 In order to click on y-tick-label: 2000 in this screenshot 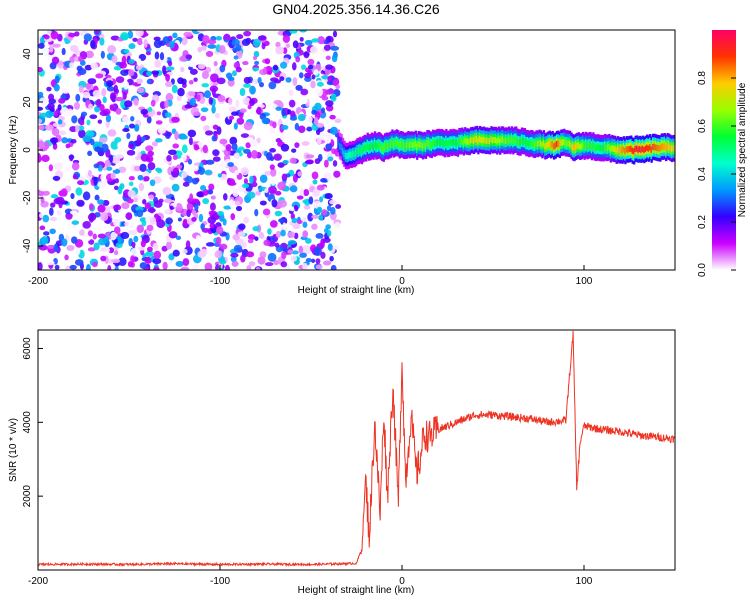, I will do `click(27, 496)`.